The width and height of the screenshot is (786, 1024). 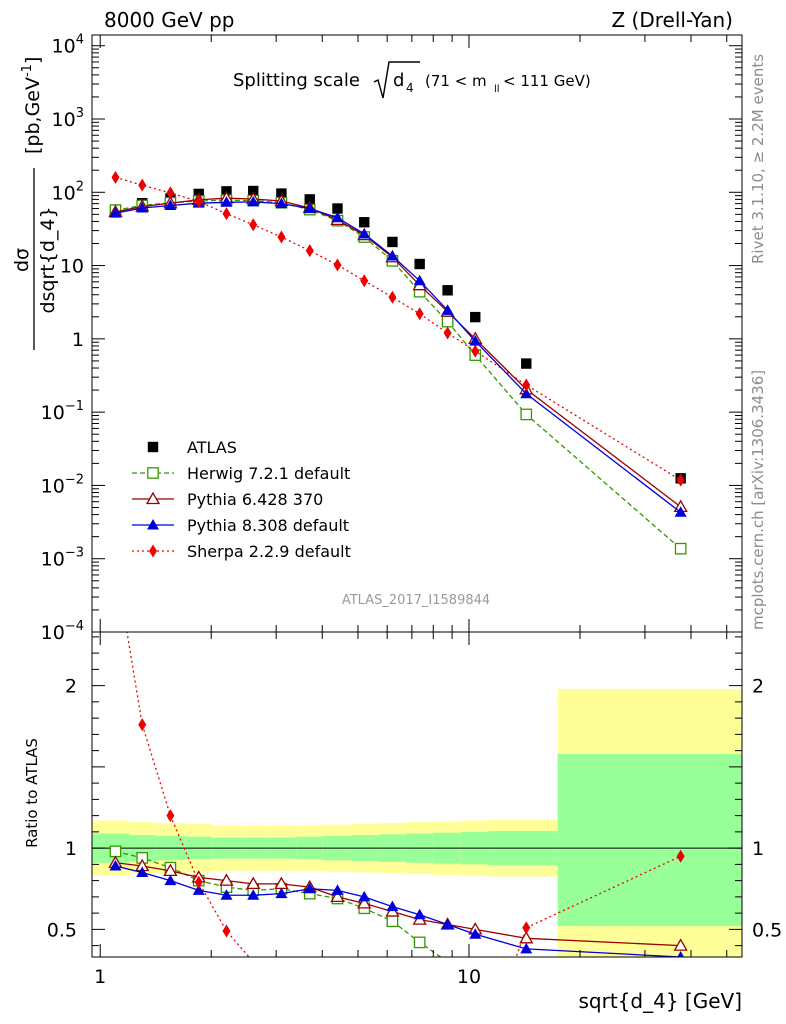 What do you see at coordinates (758, 849) in the screenshot?
I see `ratio-y-tick-label-right: 1` at bounding box center [758, 849].